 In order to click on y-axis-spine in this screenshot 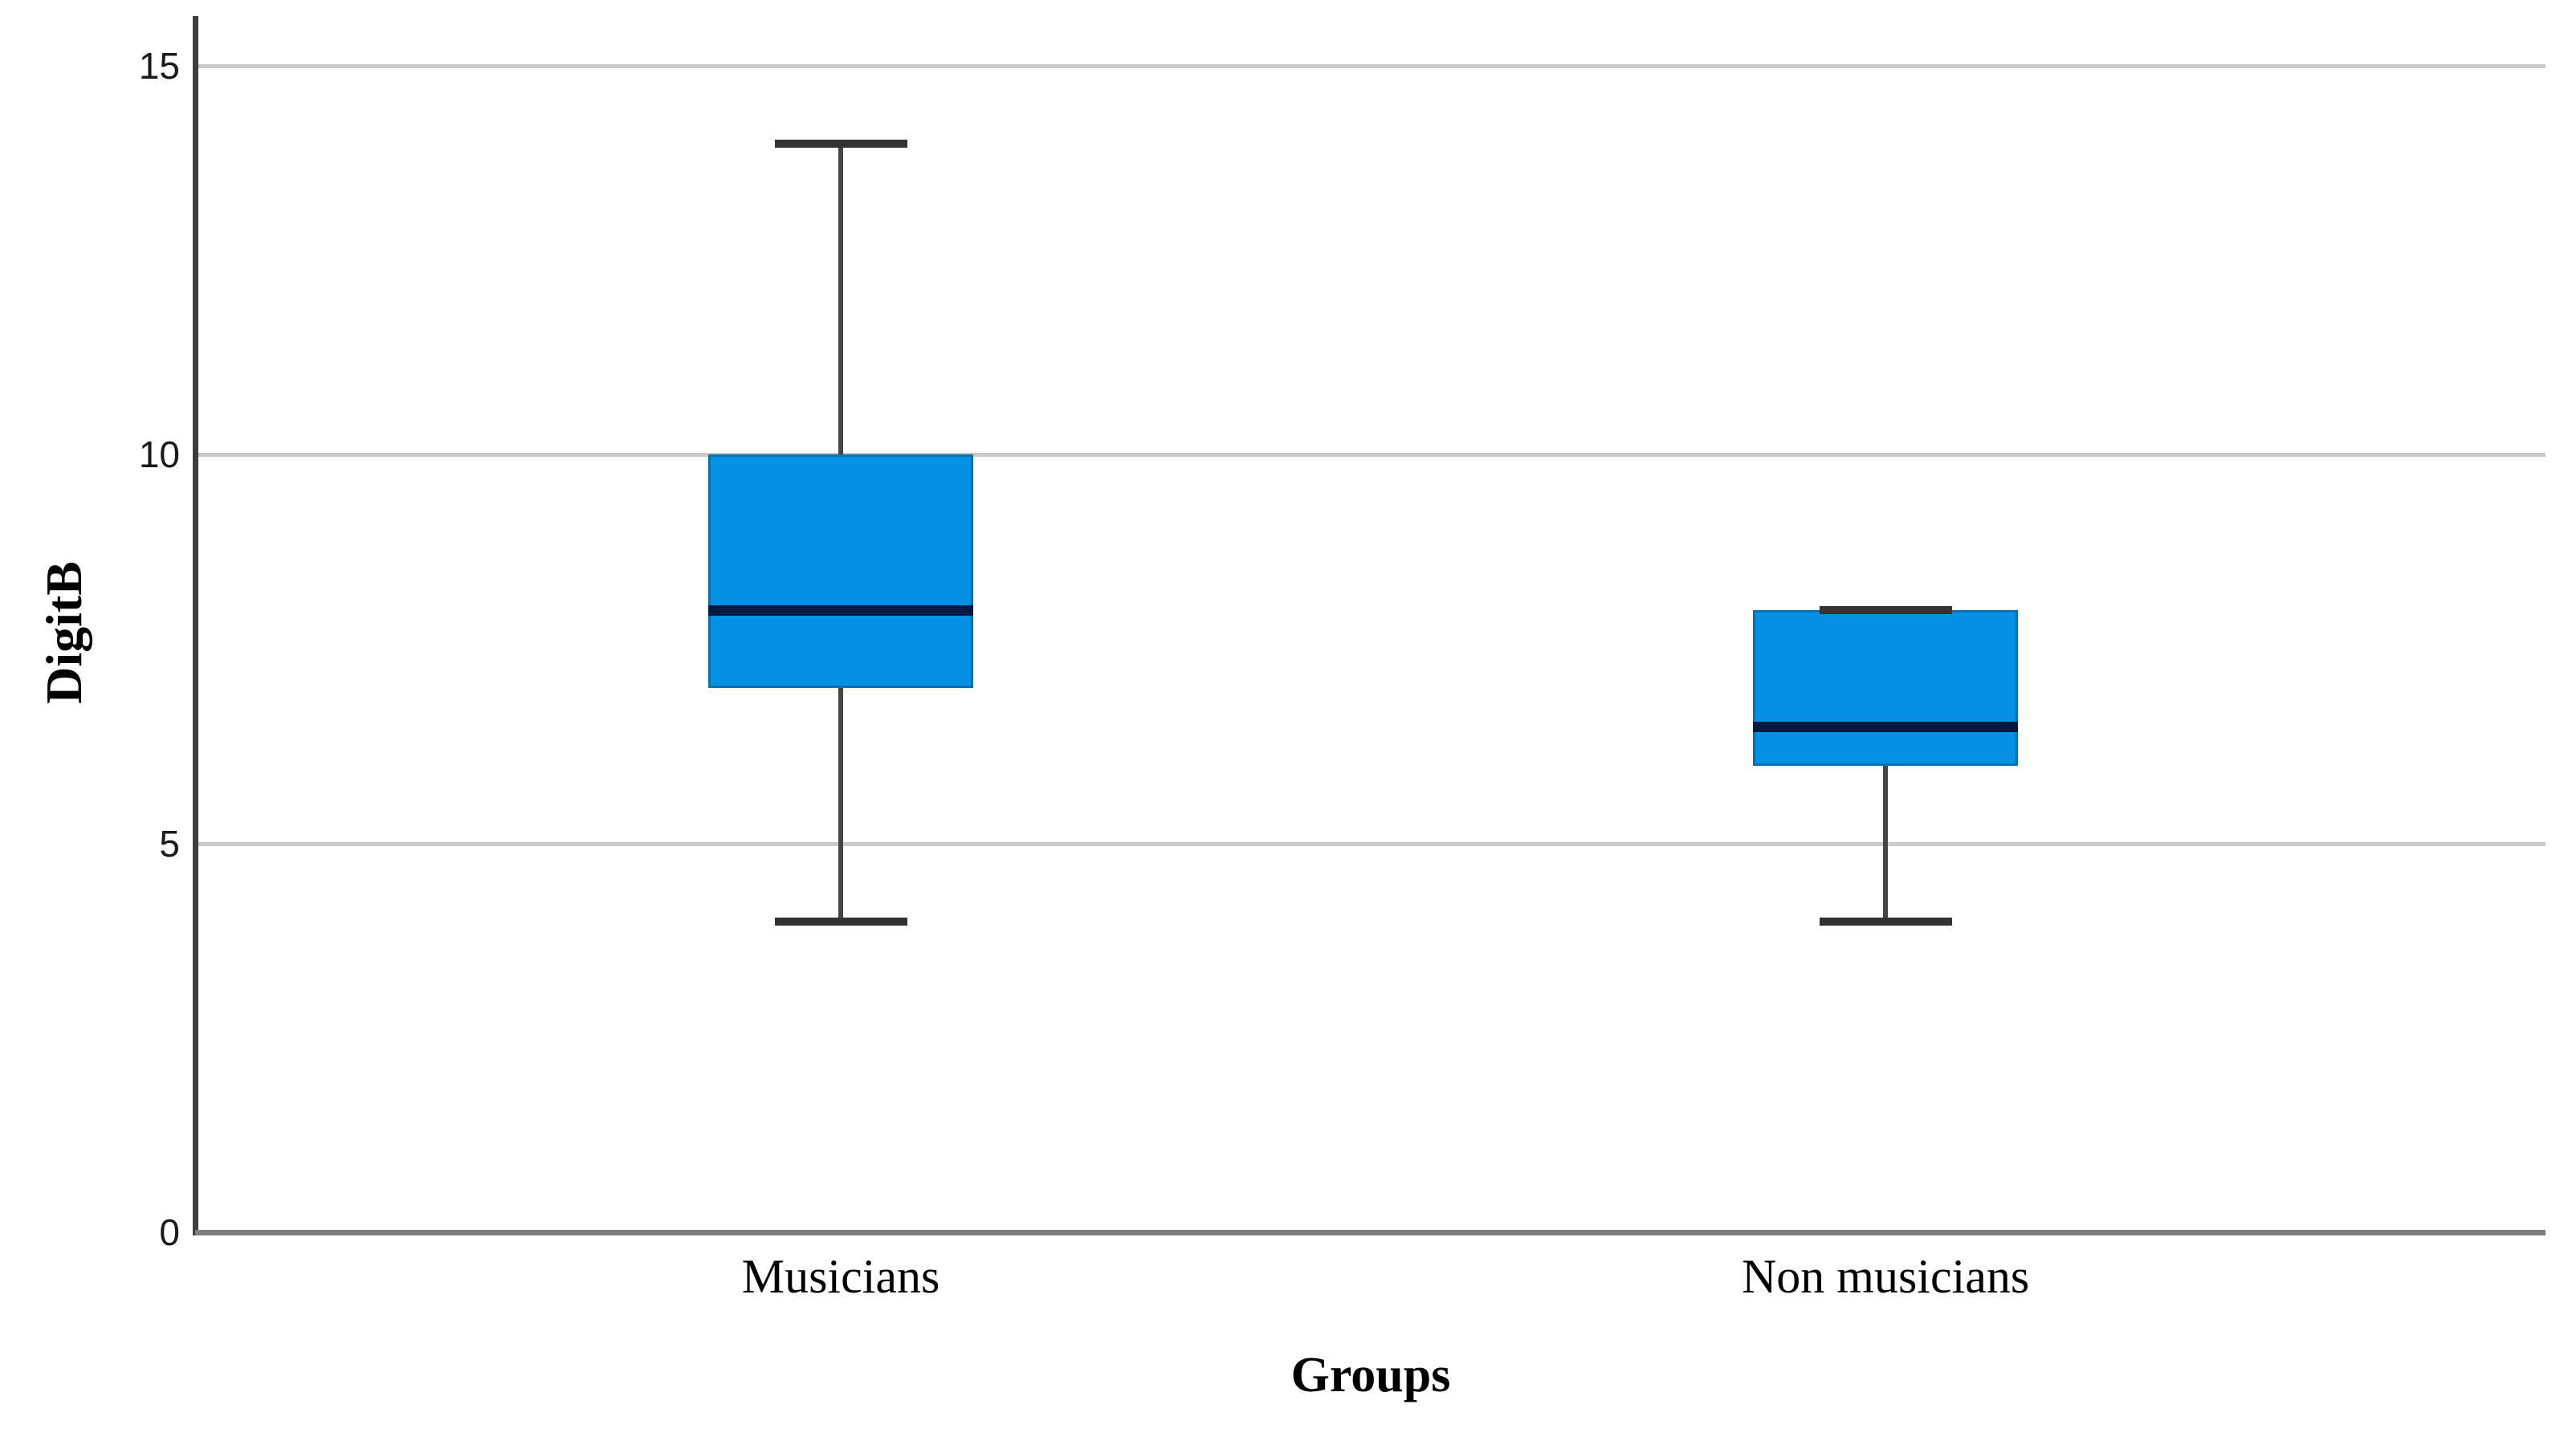, I will do `click(195, 625)`.